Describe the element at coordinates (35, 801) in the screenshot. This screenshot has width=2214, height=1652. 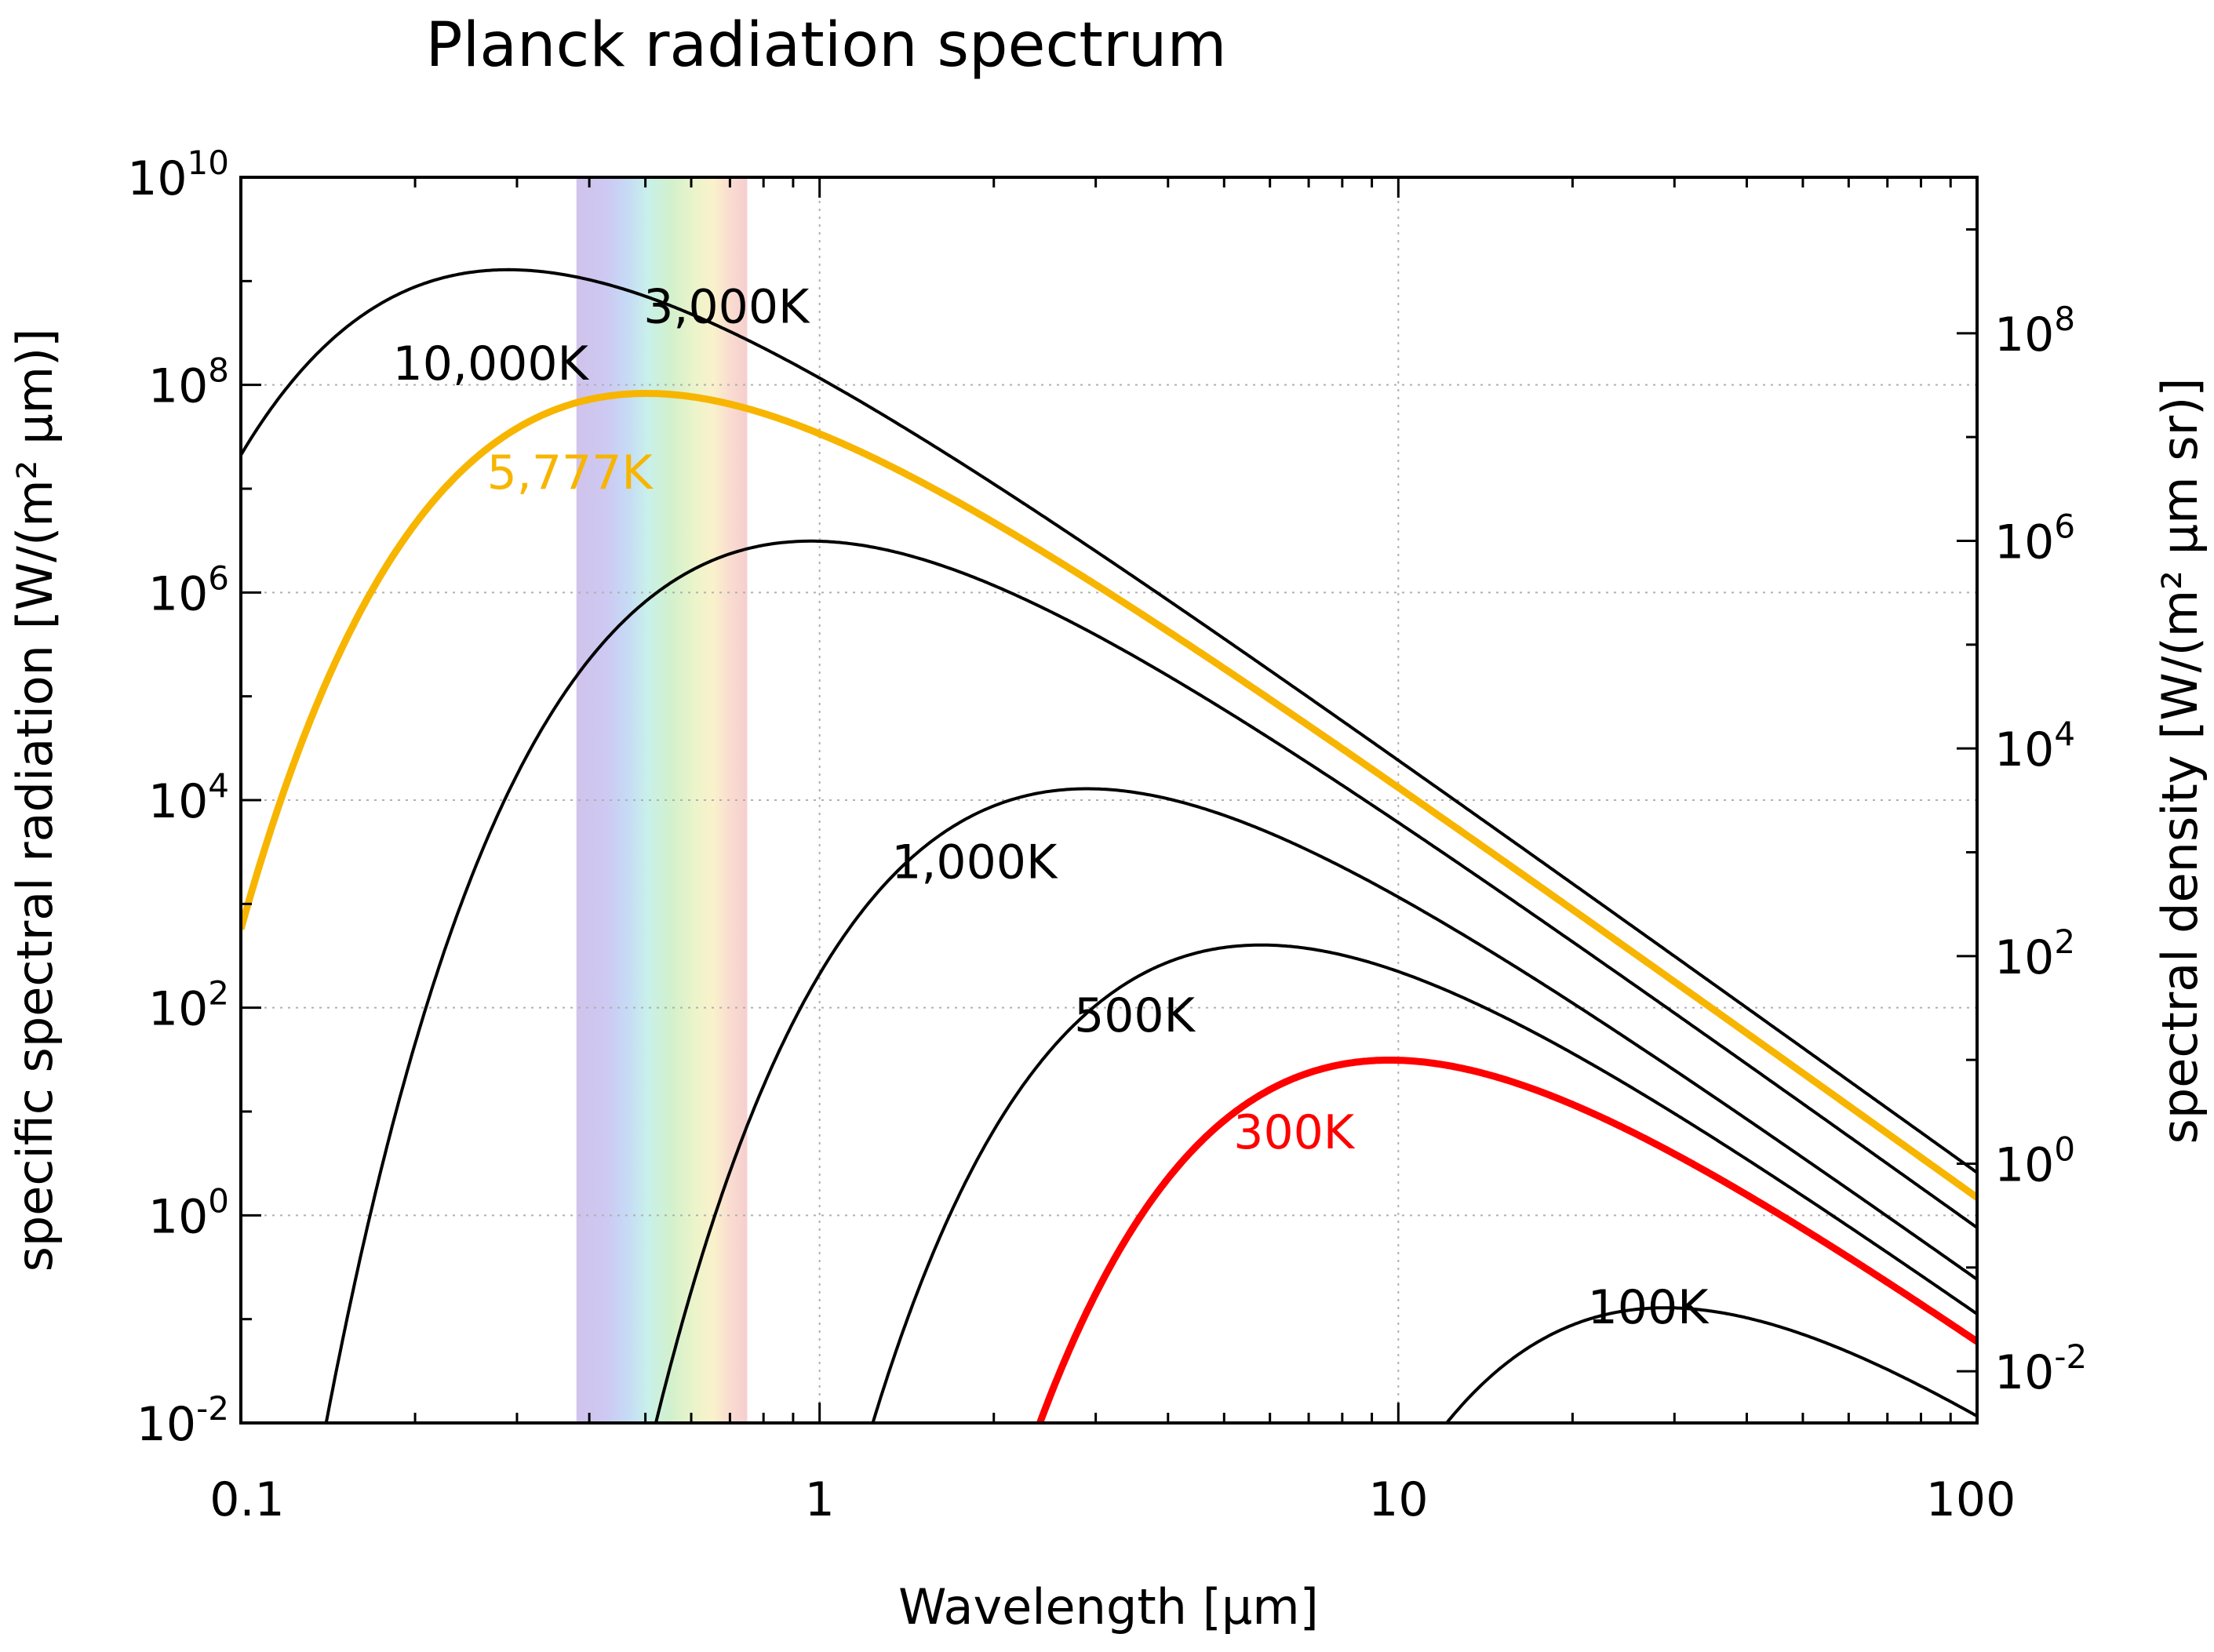
I see `y-axis-title: specific spectral radiation [W/(m² µm)]` at that location.